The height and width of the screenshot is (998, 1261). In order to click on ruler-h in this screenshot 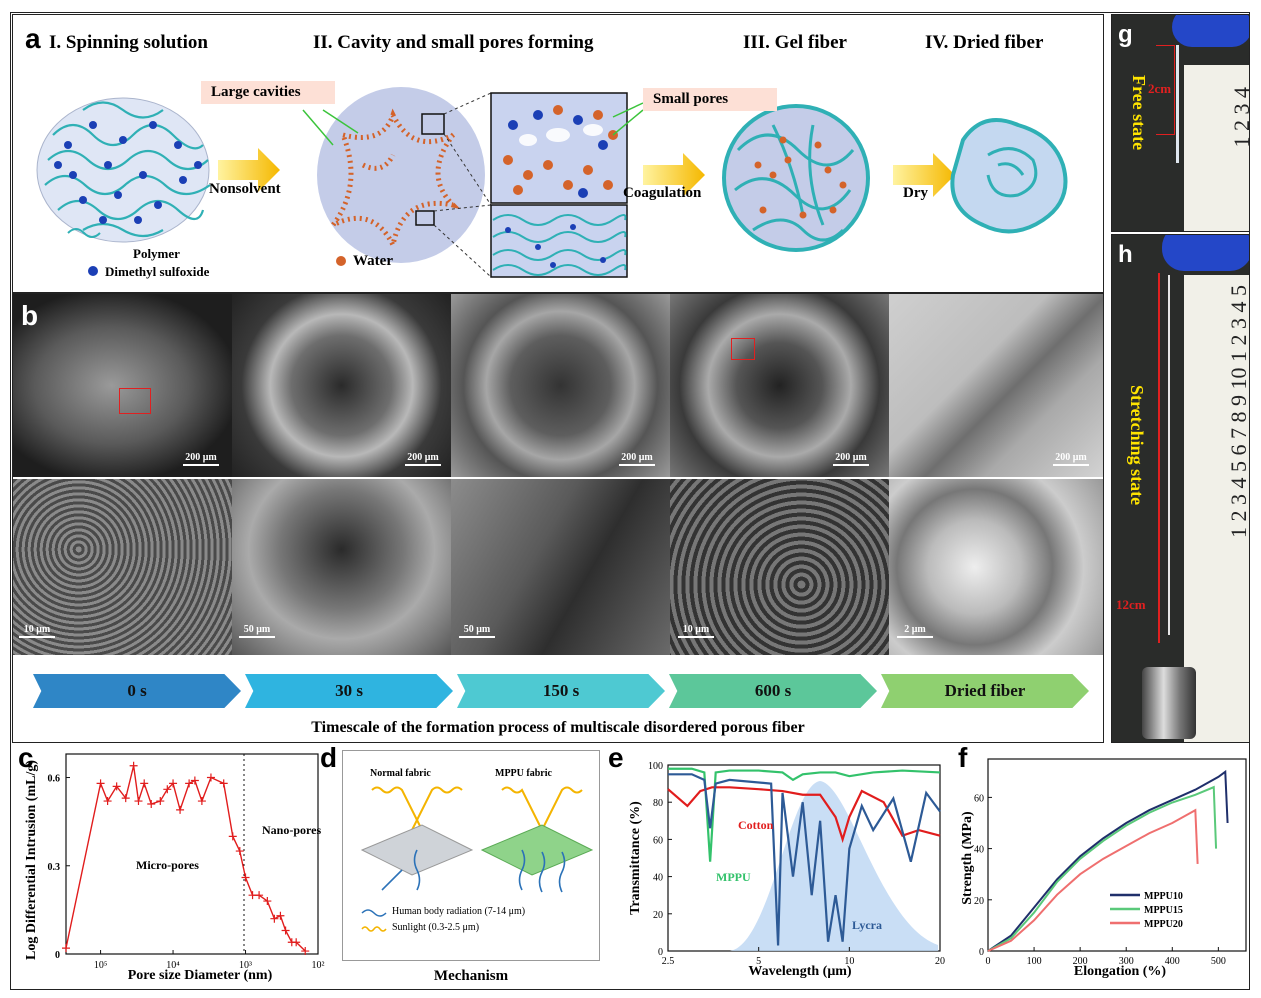, I will do `click(1216, 508)`.